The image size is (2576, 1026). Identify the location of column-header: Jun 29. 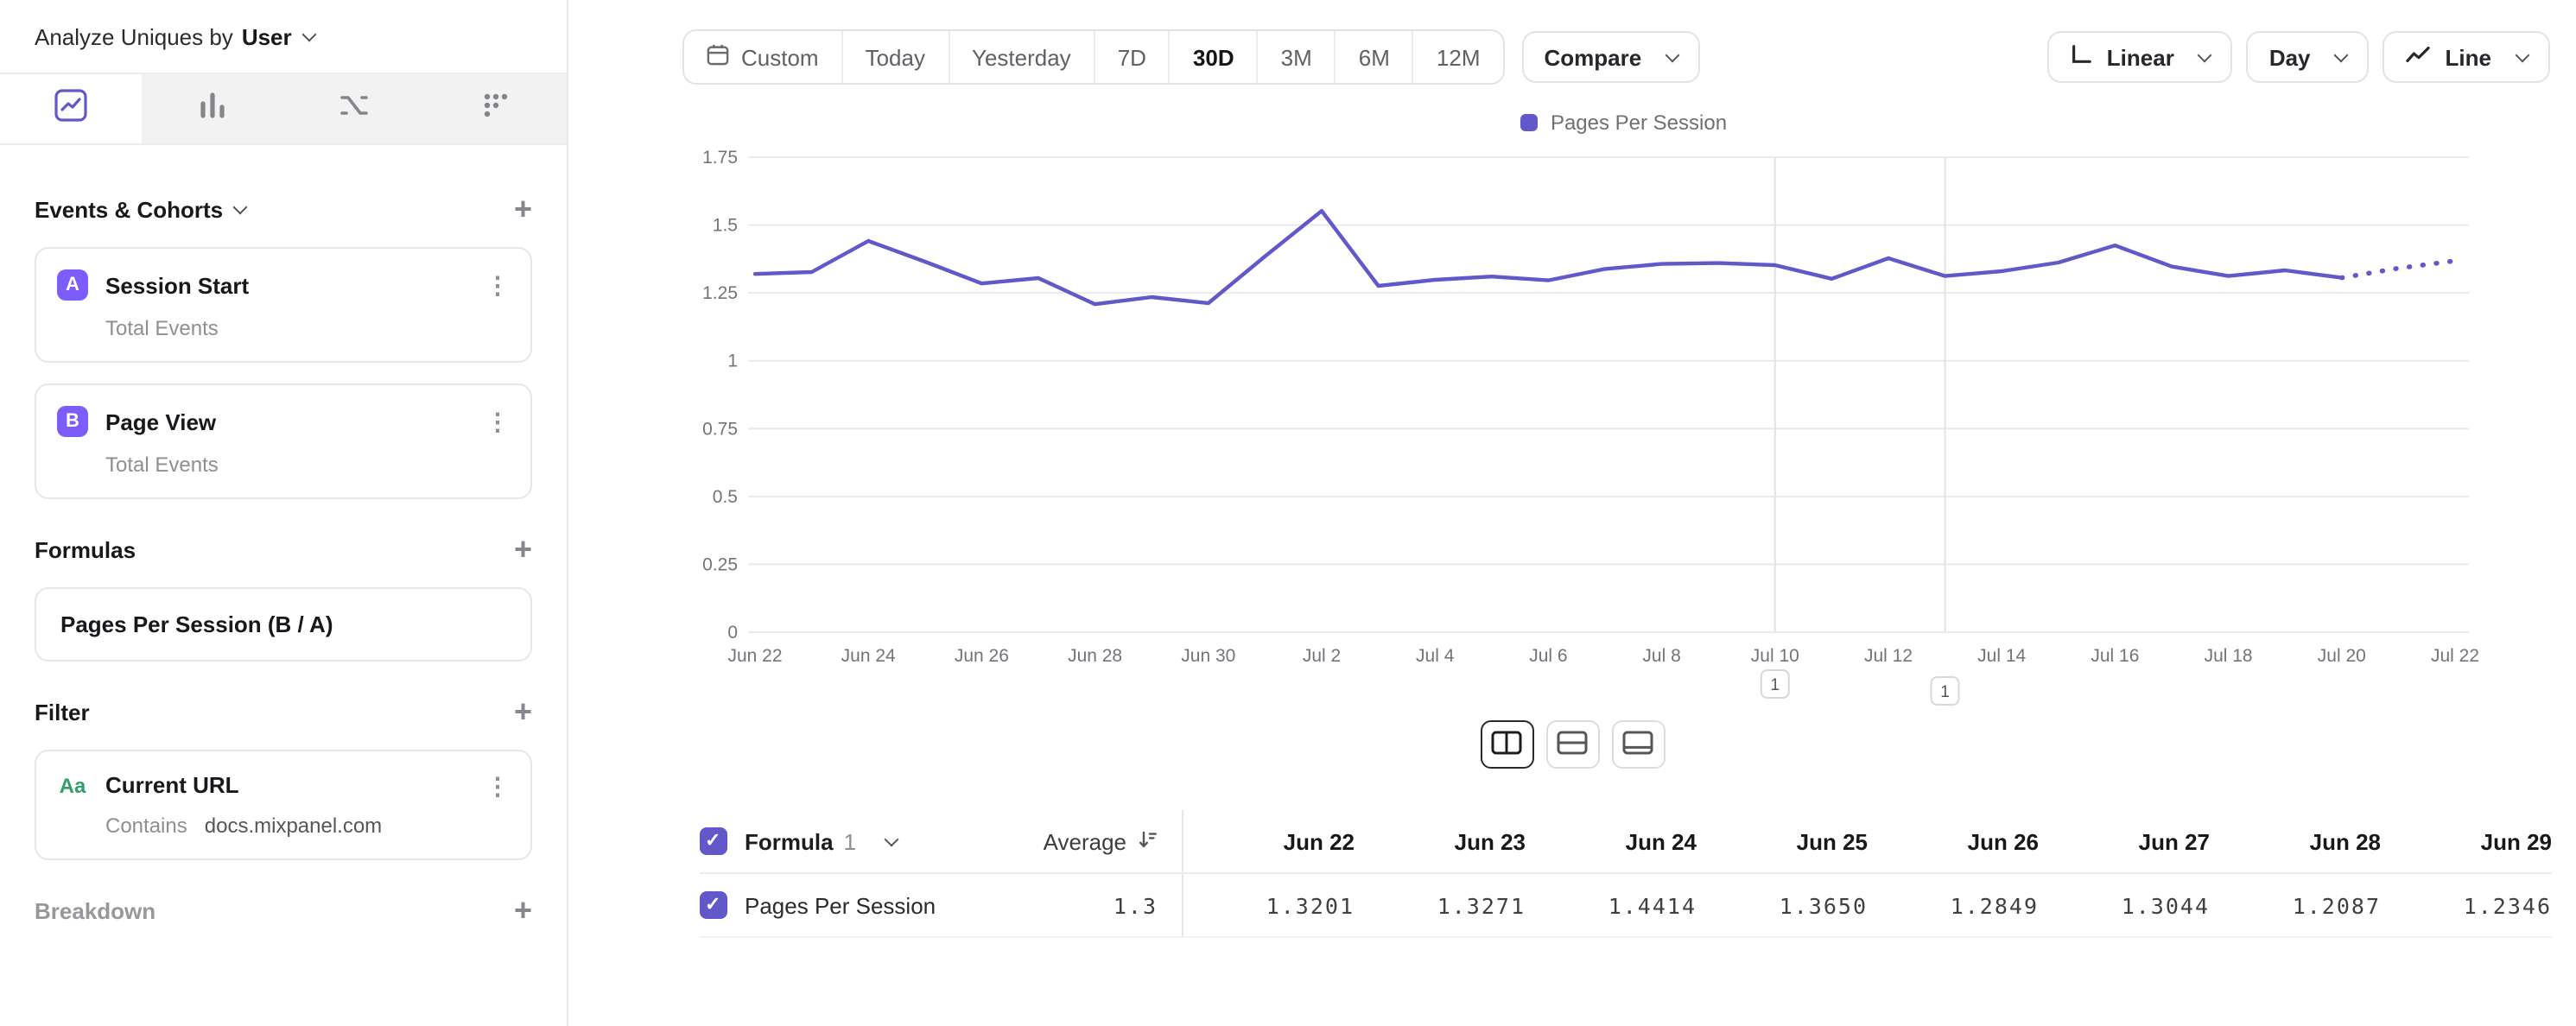
(2516, 841).